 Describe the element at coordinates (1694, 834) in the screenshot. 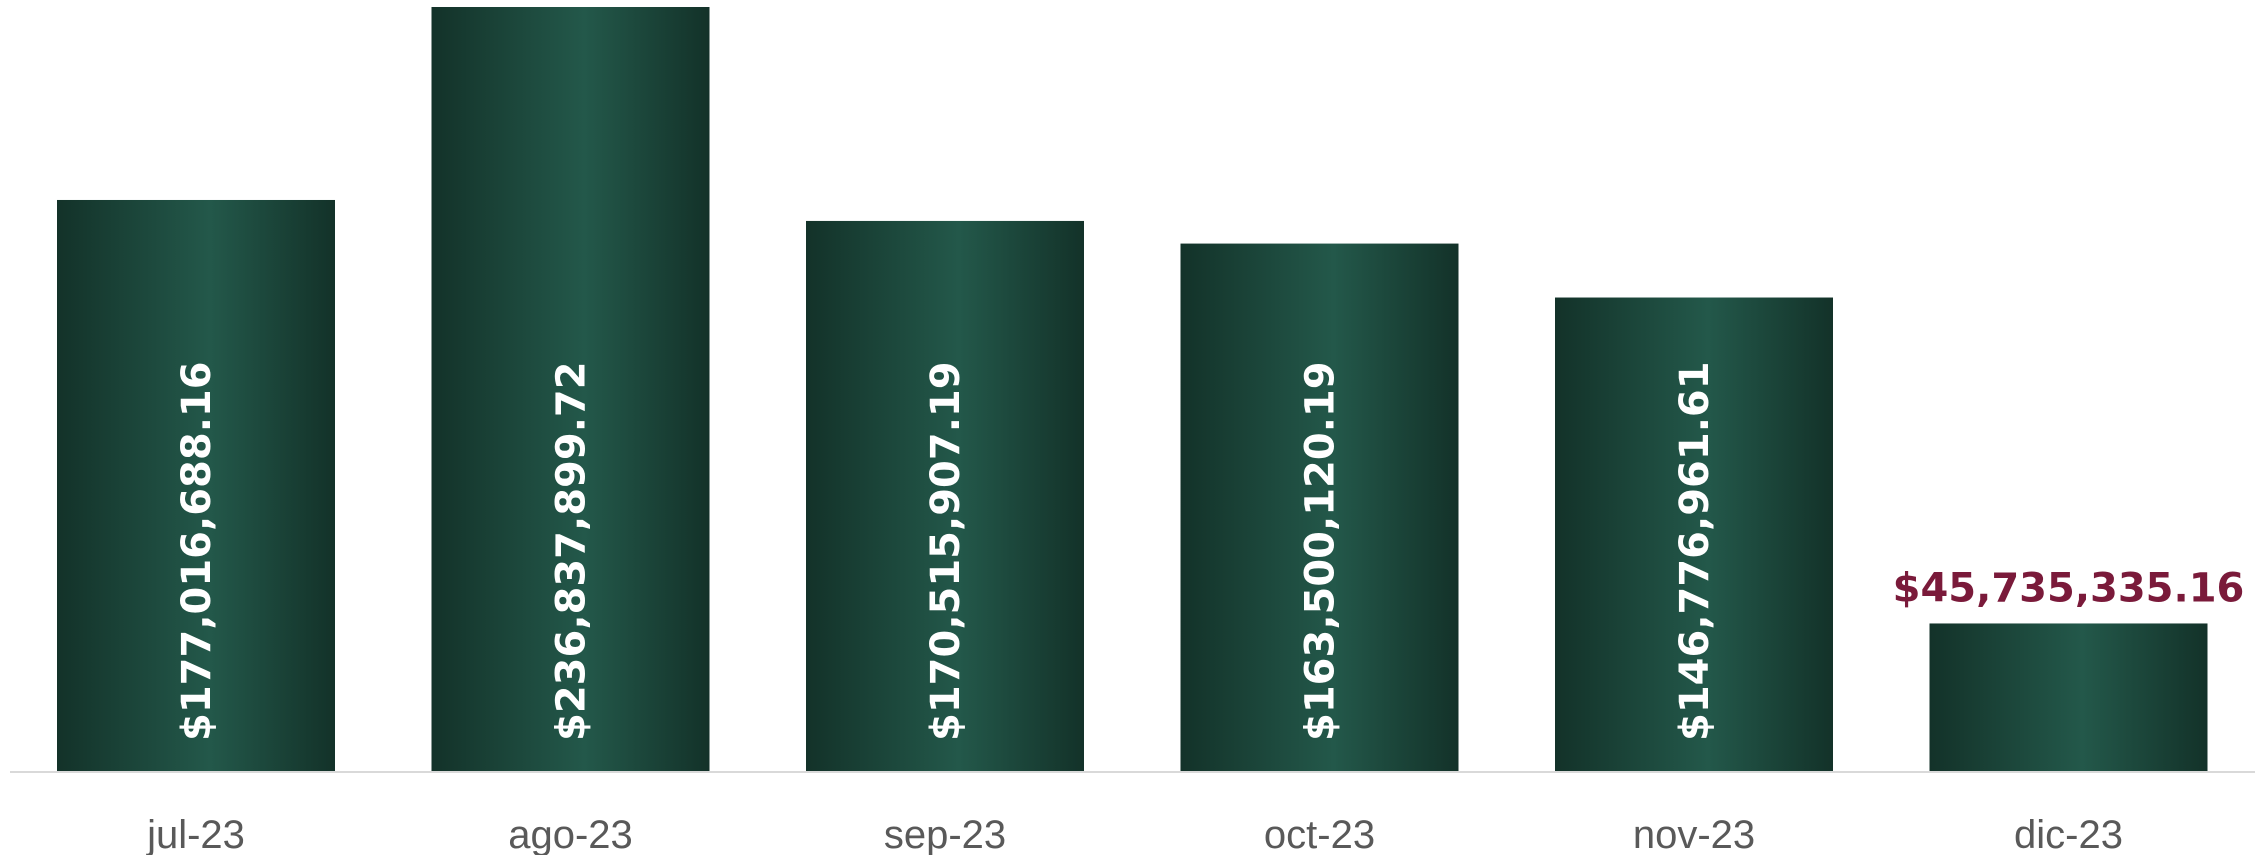

I see `x-tick-nov-23: nov-23` at that location.